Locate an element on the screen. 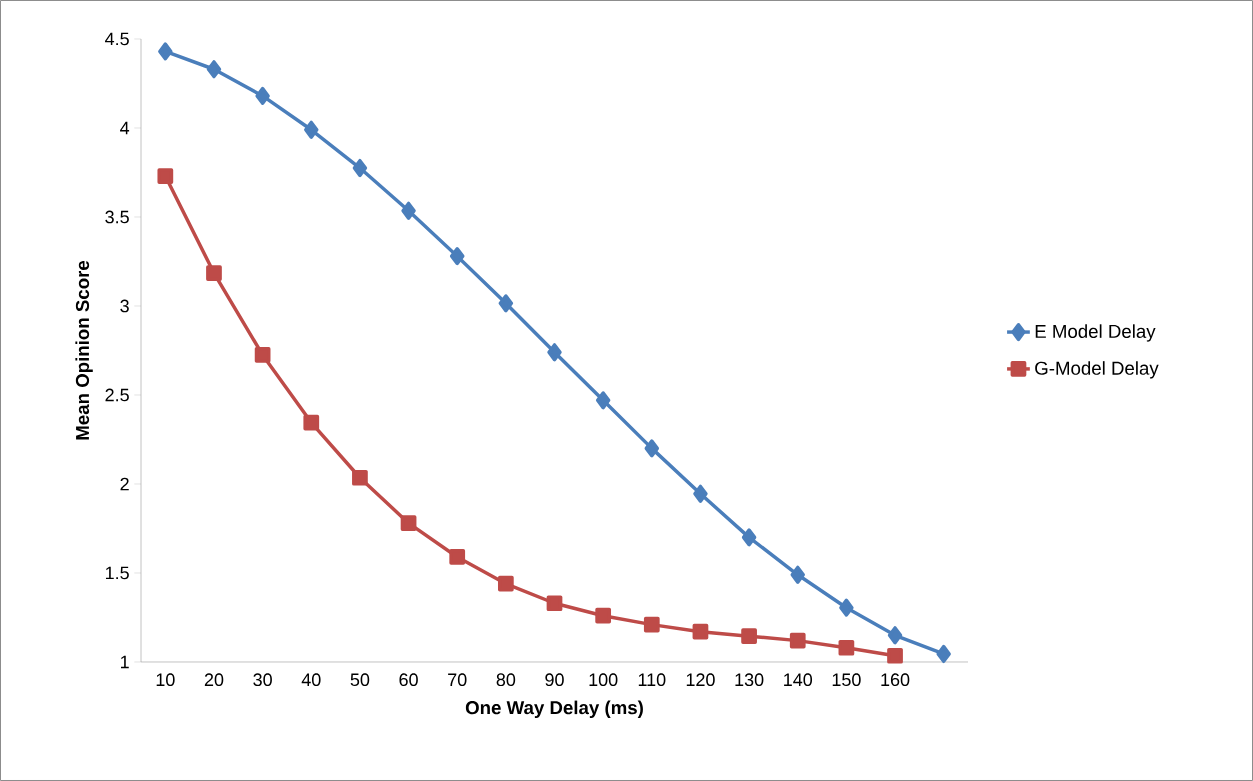 This screenshot has height=781, width=1253. x-tick-label: 80 is located at coordinates (506, 680).